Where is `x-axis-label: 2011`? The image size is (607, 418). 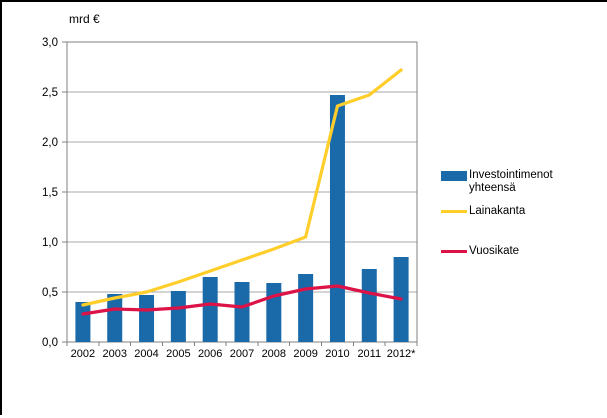 x-axis-label: 2011 is located at coordinates (369, 354).